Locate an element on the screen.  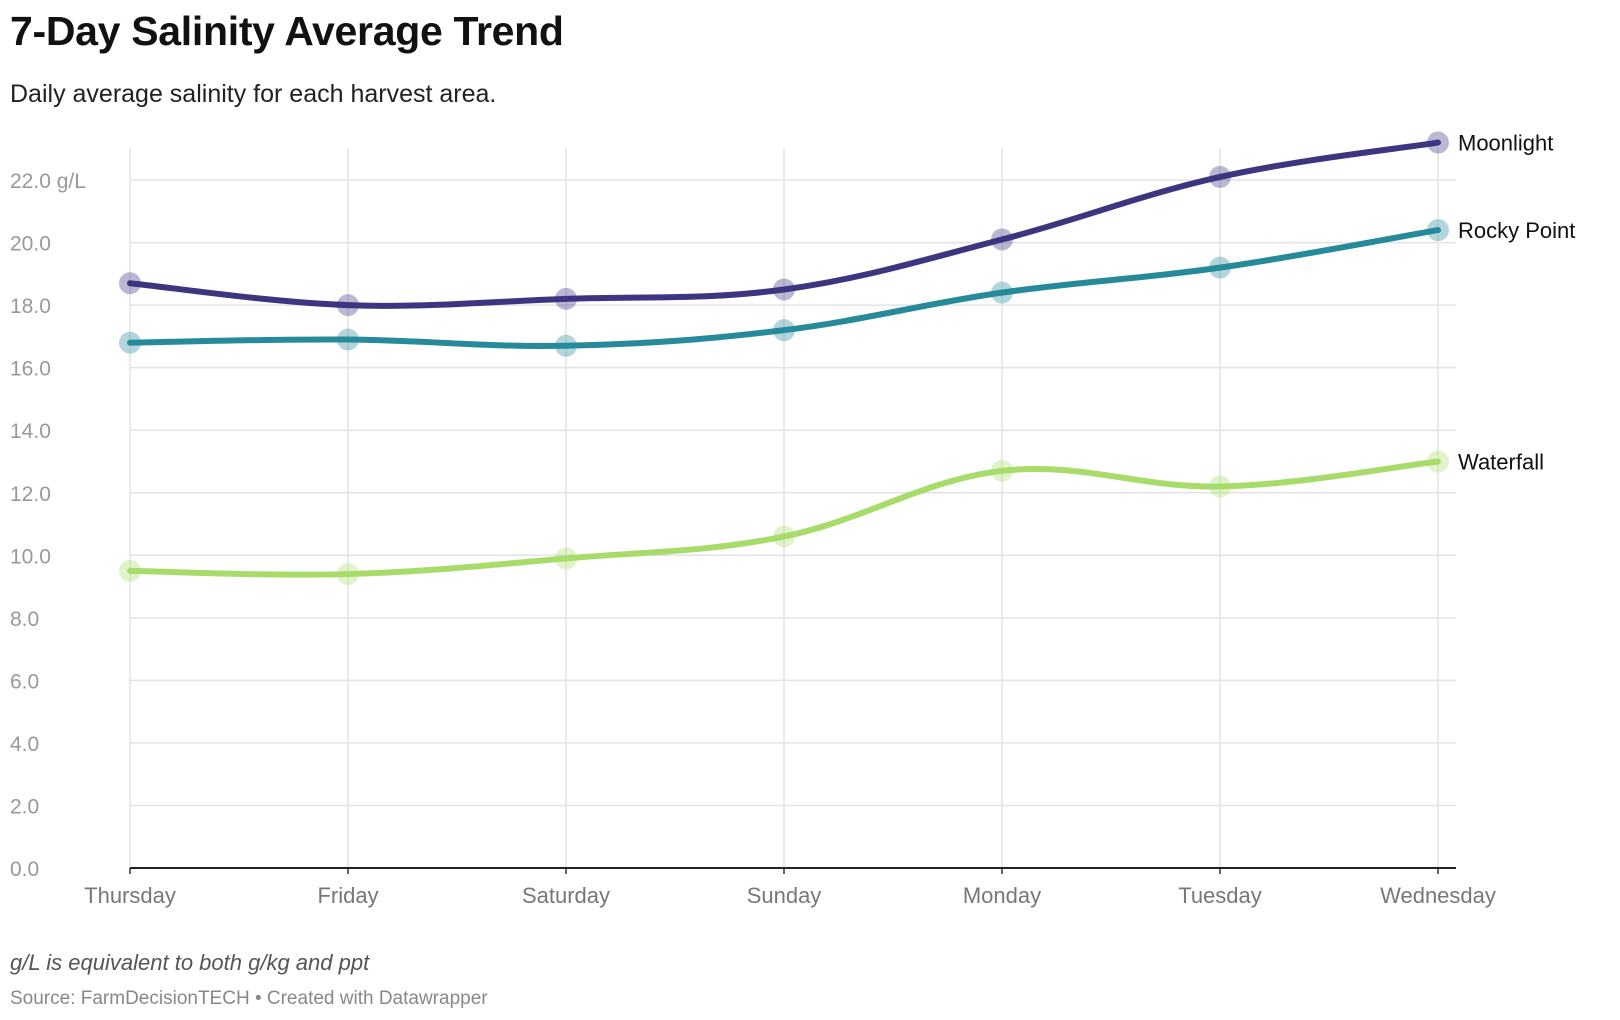
y-tick-label: 20.0 is located at coordinates (30, 244).